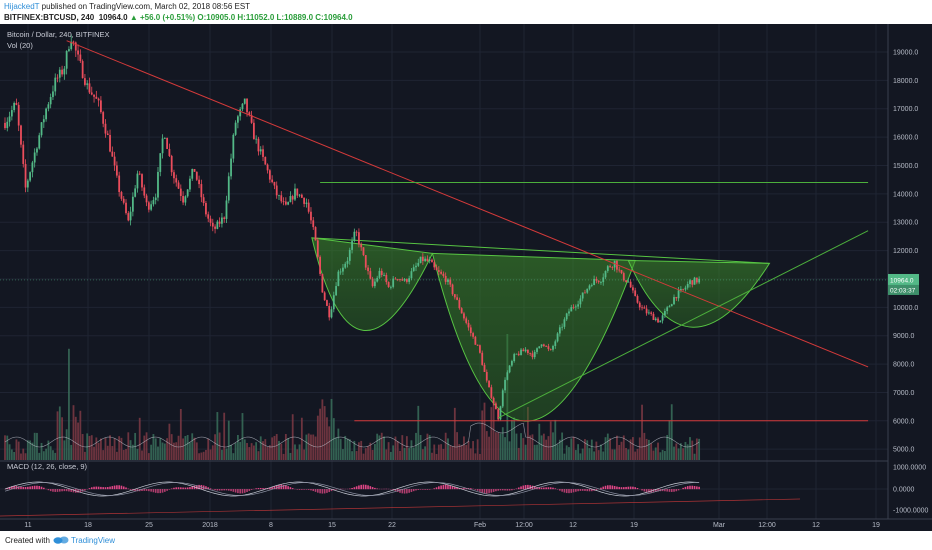 Image resolution: width=932 pixels, height=550 pixels. I want to click on countdown-label: 02:03:37, so click(903, 290).